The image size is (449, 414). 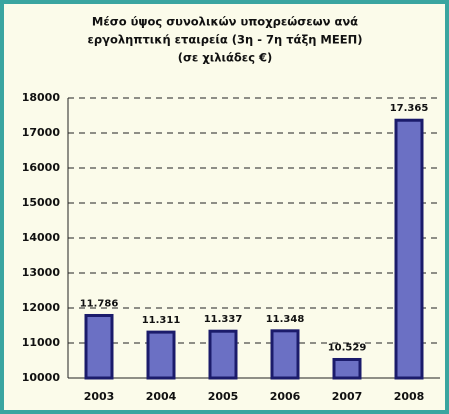 What do you see at coordinates (41, 167) in the screenshot?
I see `y-tick-label: 16000` at bounding box center [41, 167].